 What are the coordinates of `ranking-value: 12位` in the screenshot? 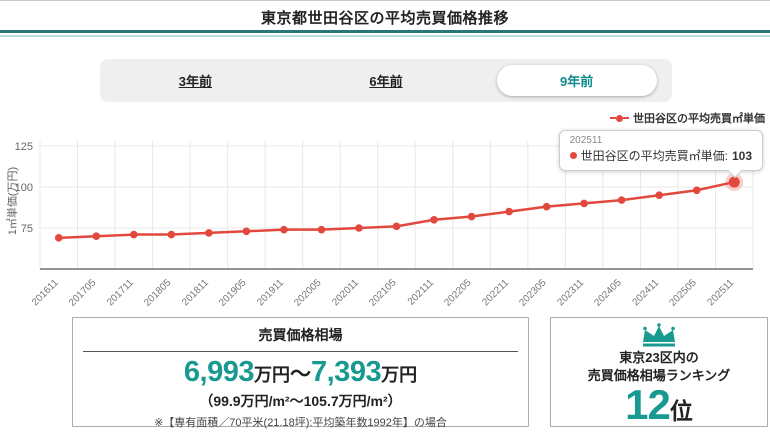 It's located at (659, 405).